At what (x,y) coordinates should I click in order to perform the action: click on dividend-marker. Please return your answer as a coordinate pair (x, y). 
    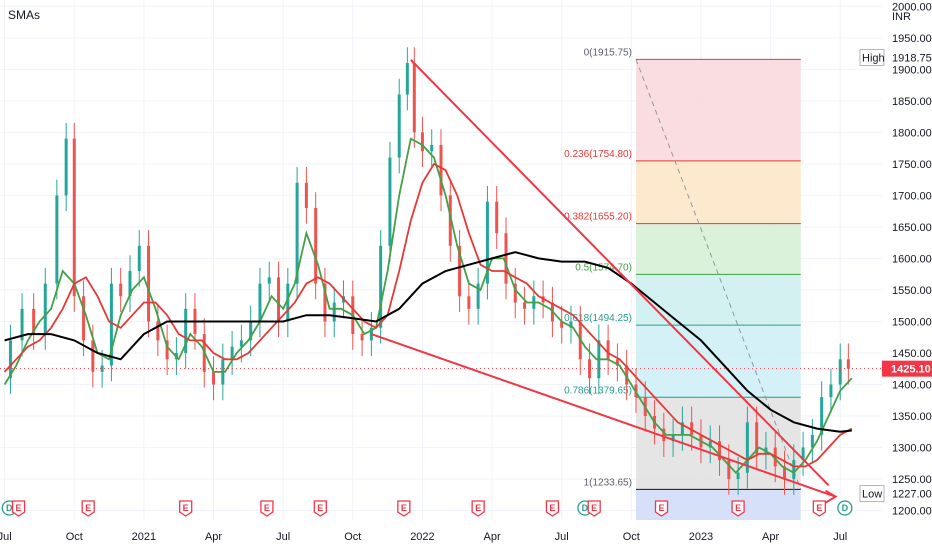
    Looking at the image, I should click on (845, 508).